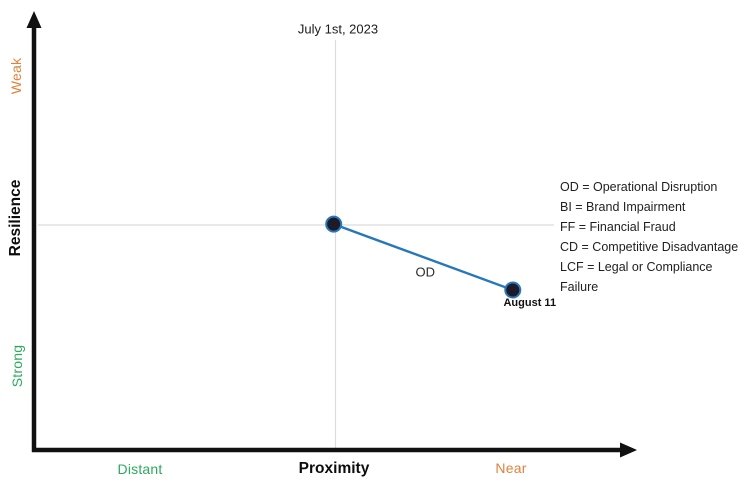 The height and width of the screenshot is (495, 750). I want to click on data-point-august11, so click(513, 290).